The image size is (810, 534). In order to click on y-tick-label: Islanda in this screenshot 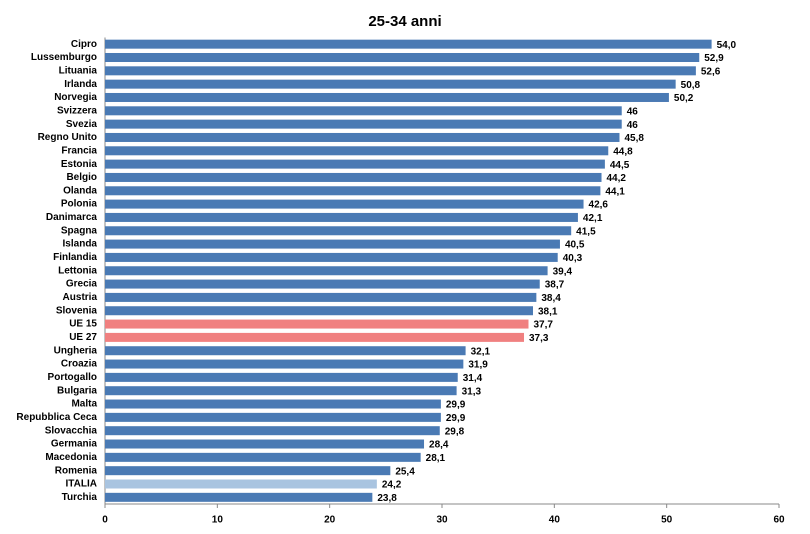, I will do `click(80, 244)`.